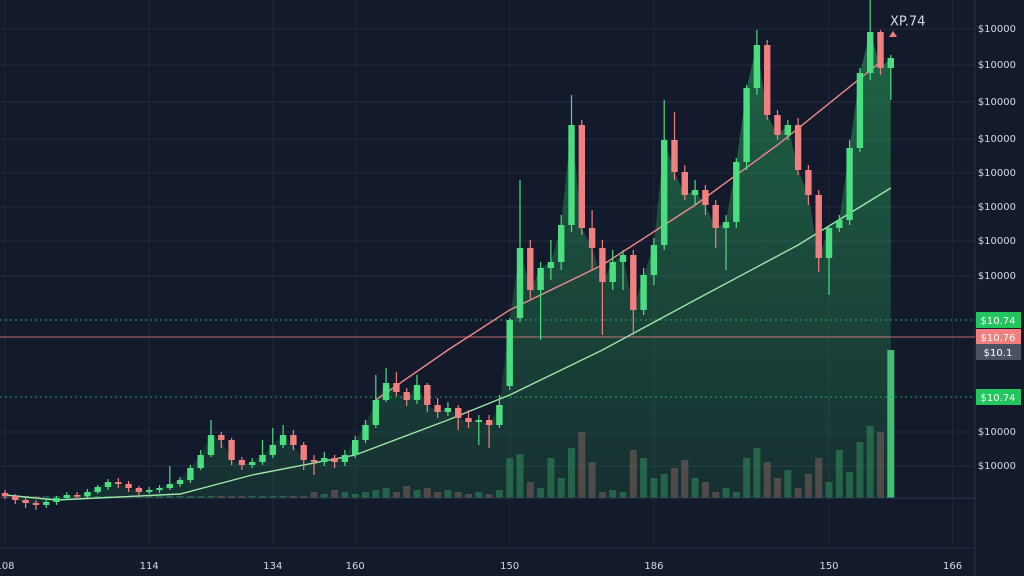 Image resolution: width=1024 pixels, height=576 pixels. What do you see at coordinates (272, 566) in the screenshot?
I see `x-tick-label: 134` at bounding box center [272, 566].